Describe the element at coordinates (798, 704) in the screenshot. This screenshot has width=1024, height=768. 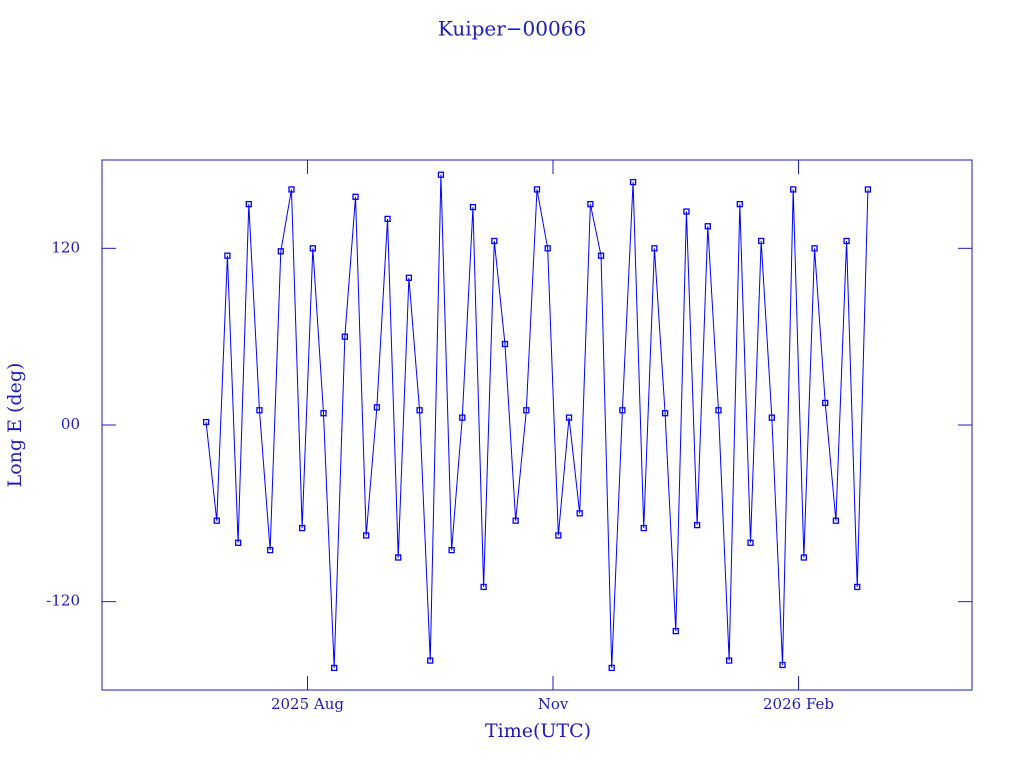
I see `x-tick-label: 2026 Feb` at that location.